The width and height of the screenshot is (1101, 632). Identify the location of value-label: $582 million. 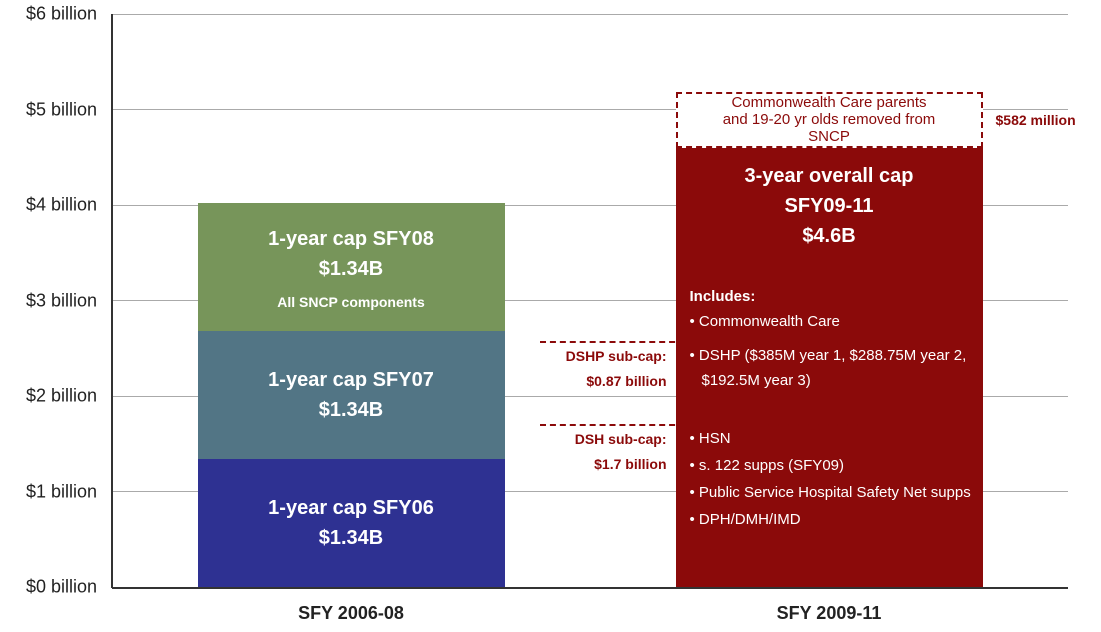
(1035, 119).